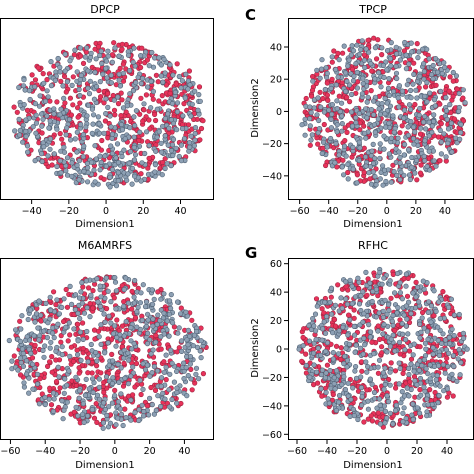  I want to click on panel-title: DPCP, so click(105, 9).